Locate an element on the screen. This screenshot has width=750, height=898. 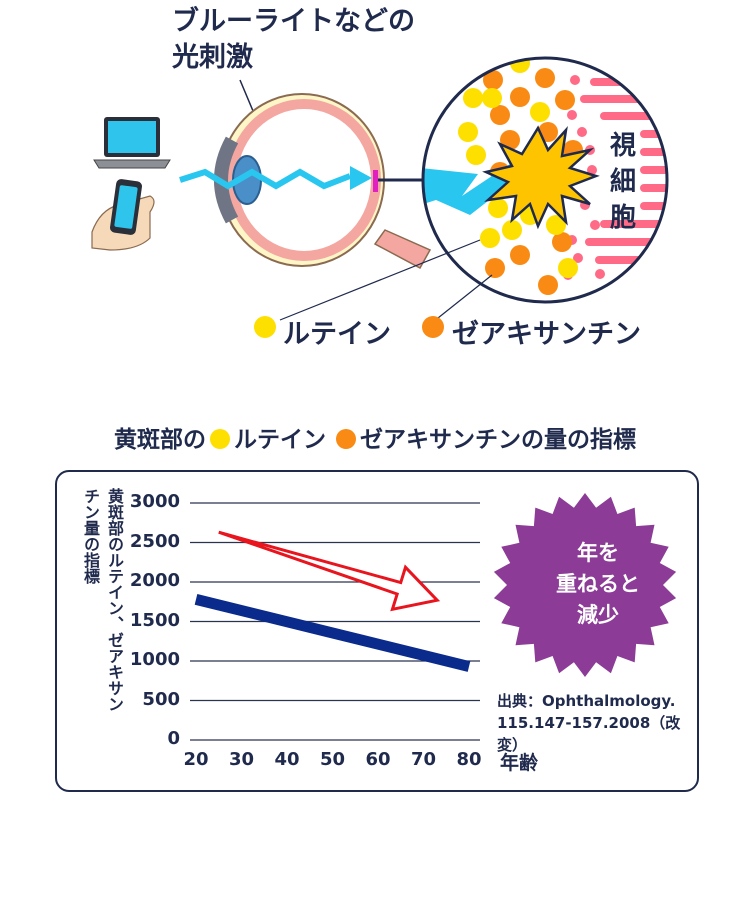
decrease-badge is located at coordinates (585, 585).